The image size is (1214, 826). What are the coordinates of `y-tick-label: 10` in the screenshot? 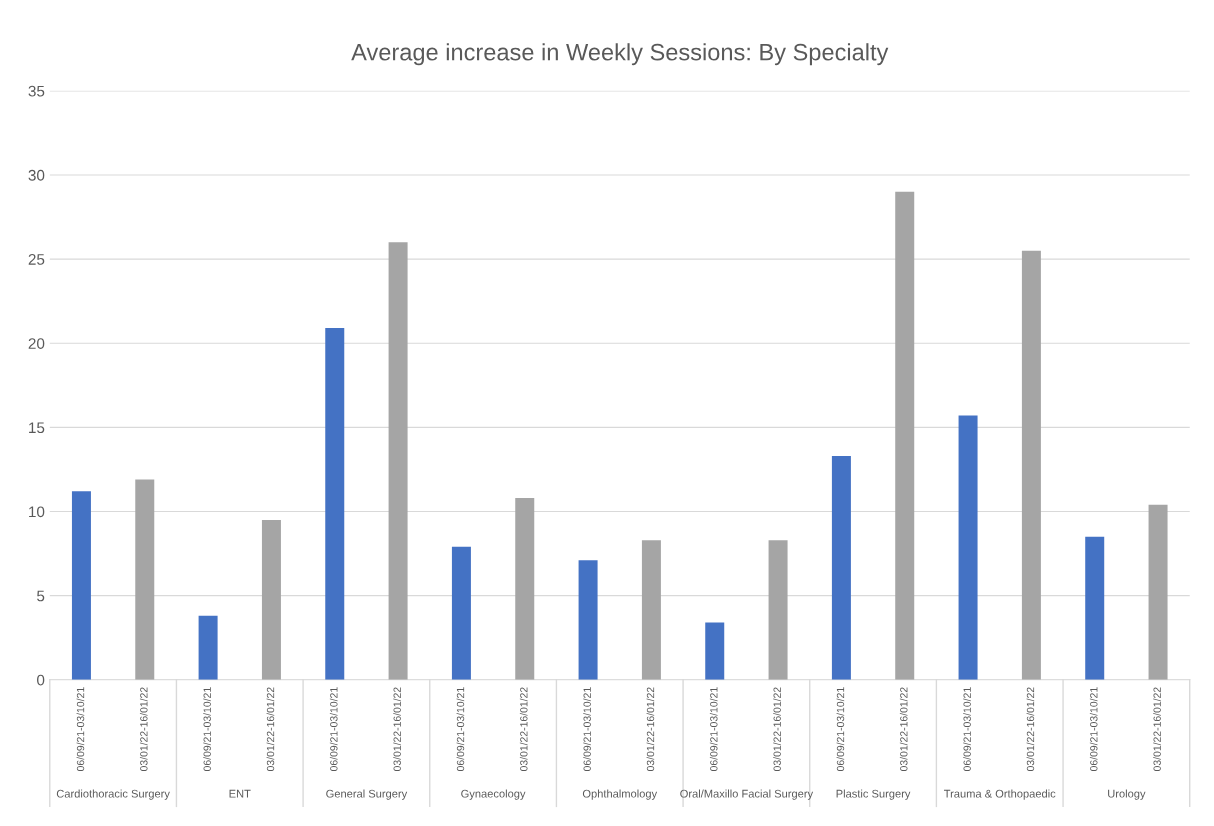 It's located at (37, 512).